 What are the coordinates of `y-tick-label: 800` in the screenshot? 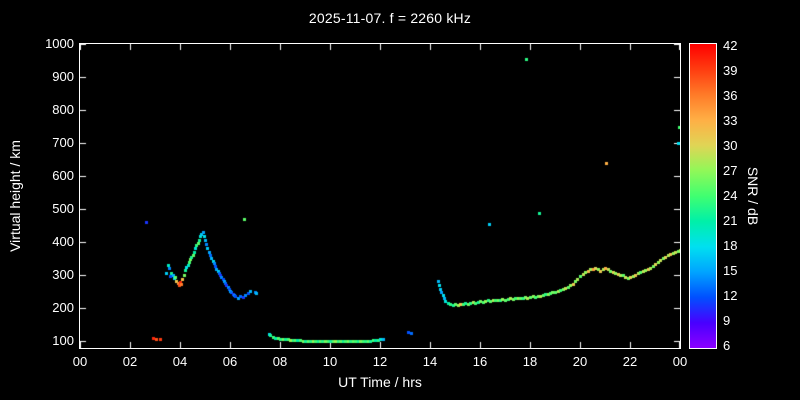 It's located at (63, 110).